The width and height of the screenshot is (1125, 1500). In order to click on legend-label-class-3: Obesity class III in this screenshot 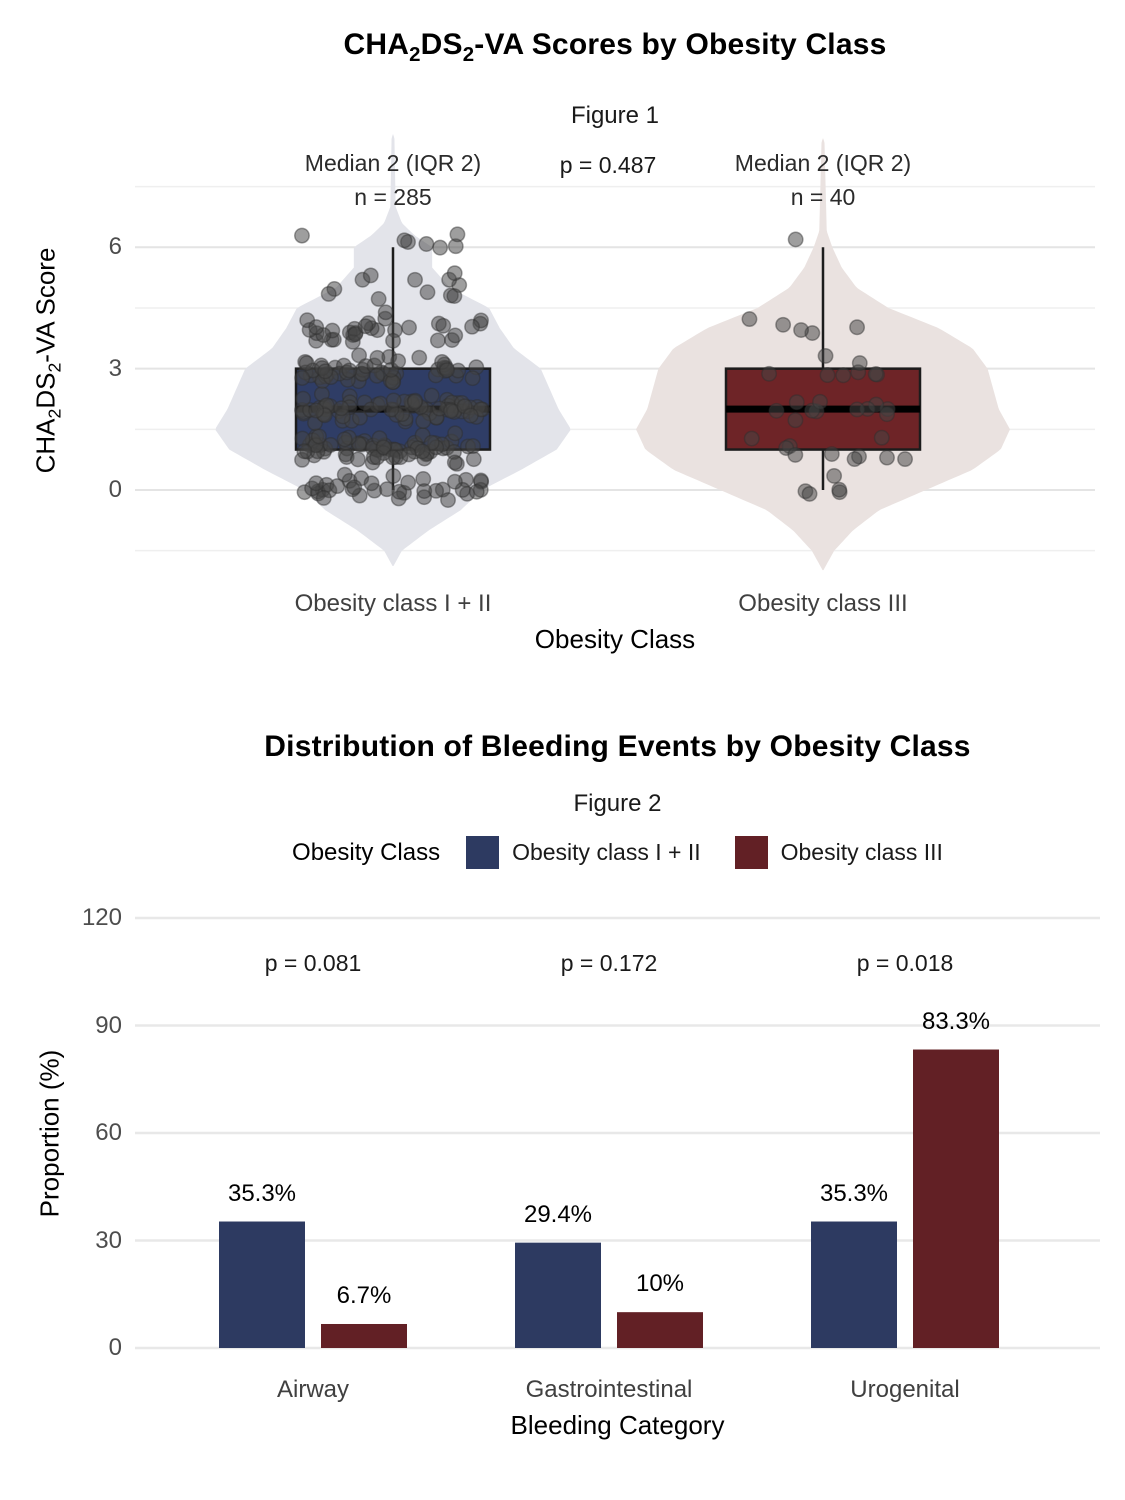, I will do `click(861, 852)`.